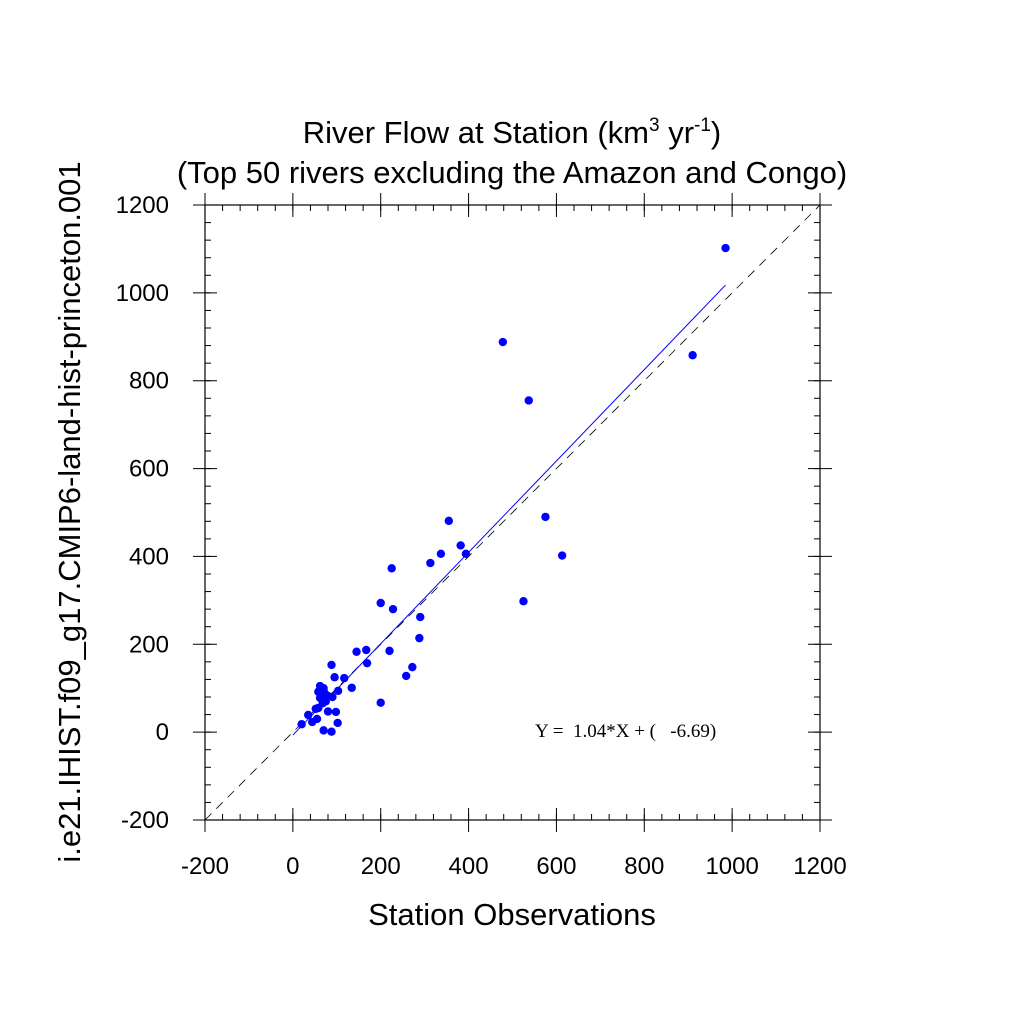 This screenshot has width=1024, height=1024. Describe the element at coordinates (142, 513) in the screenshot. I see `y-tick-labels: -200 0 200 400 600 800 1000 1200` at that location.